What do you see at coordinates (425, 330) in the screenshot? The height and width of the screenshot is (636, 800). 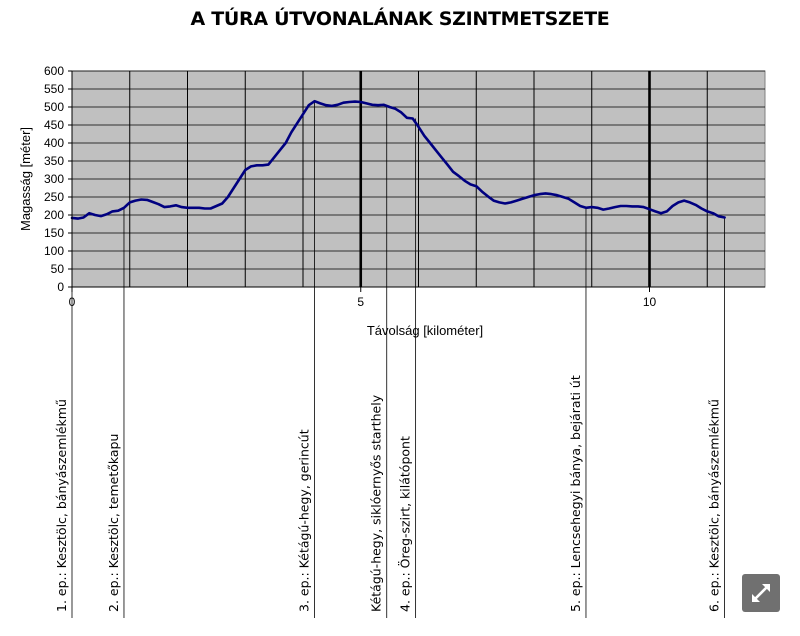 I see `x-axis-title: Távolság [kilométer]` at bounding box center [425, 330].